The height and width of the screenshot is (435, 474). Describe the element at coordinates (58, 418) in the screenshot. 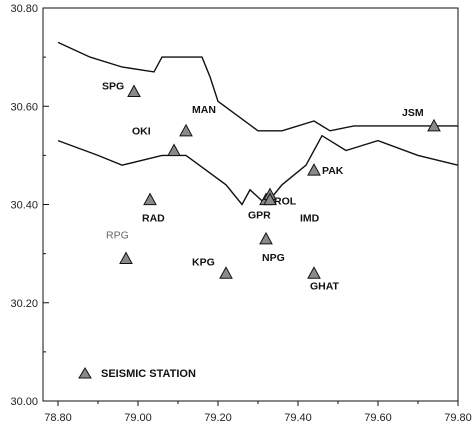

I see `x-tick-label: 78.80` at that location.